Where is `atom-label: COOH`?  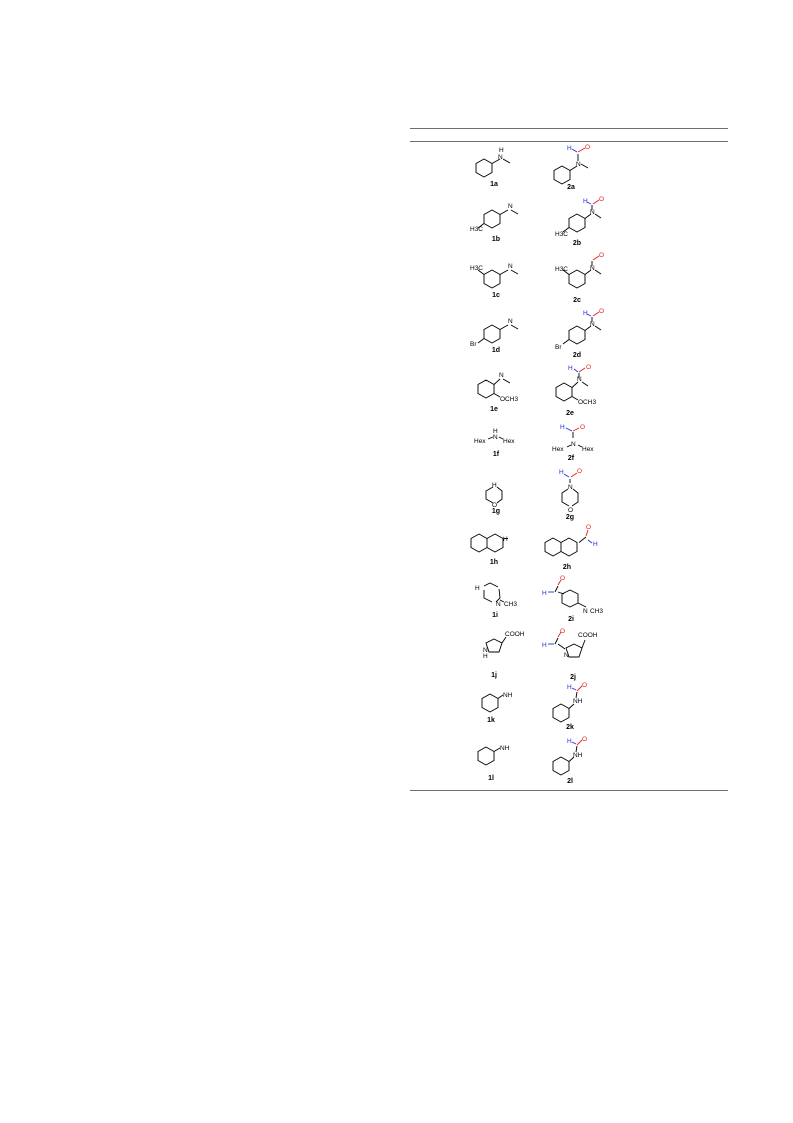
atom-label: COOH is located at coordinates (588, 635).